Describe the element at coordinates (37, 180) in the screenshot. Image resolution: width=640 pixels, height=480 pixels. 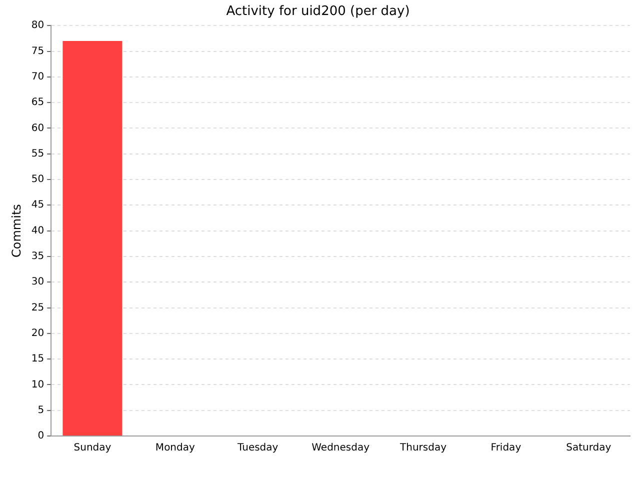
I see `y-tick-label: 50` at that location.